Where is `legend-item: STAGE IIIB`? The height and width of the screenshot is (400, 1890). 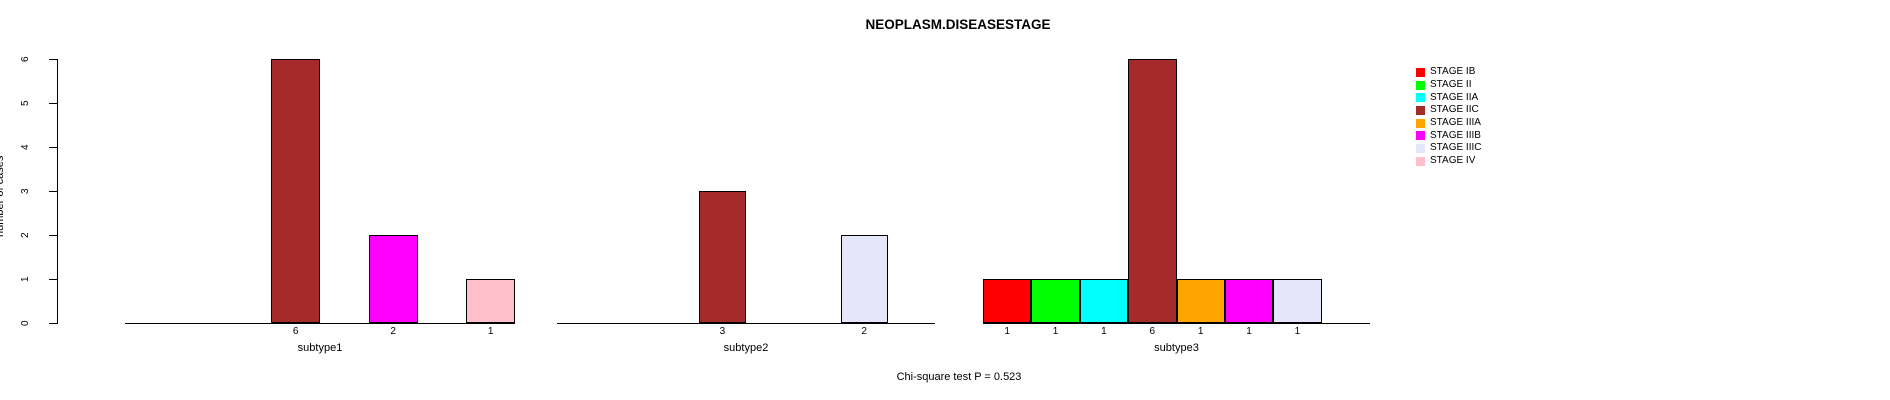 legend-item: STAGE IIIB is located at coordinates (1449, 135).